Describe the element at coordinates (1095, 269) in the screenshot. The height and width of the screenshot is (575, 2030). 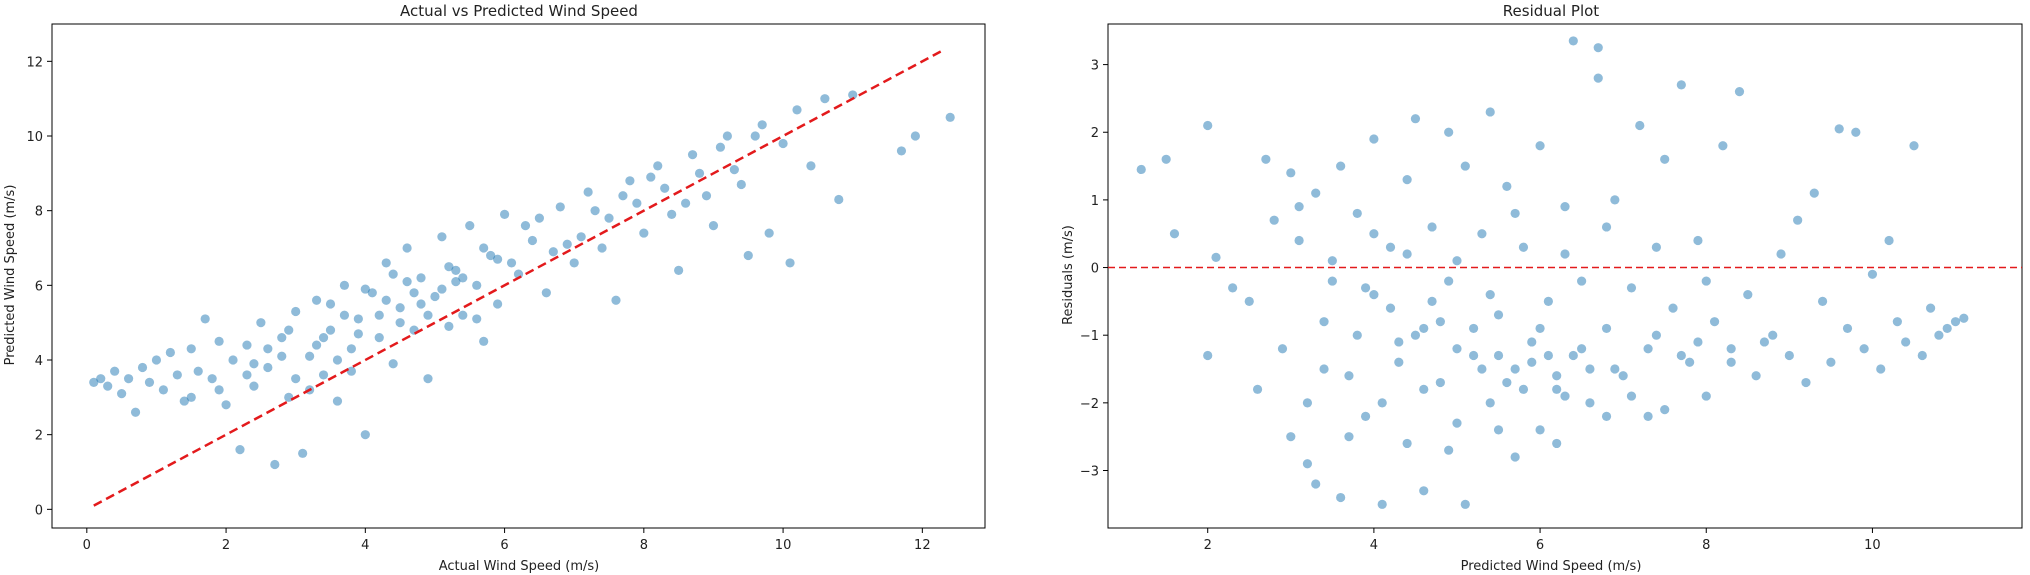
I see `y-tick-label: 0` at that location.